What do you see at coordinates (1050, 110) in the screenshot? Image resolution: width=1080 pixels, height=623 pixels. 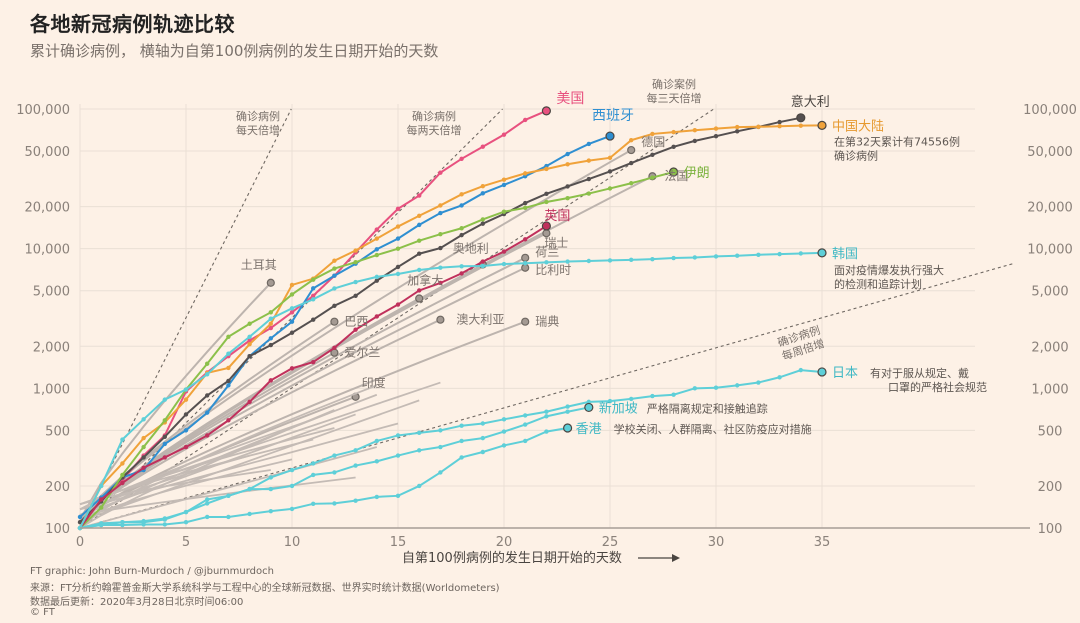 I see `y-tick-label-right: 100,000` at bounding box center [1050, 110].